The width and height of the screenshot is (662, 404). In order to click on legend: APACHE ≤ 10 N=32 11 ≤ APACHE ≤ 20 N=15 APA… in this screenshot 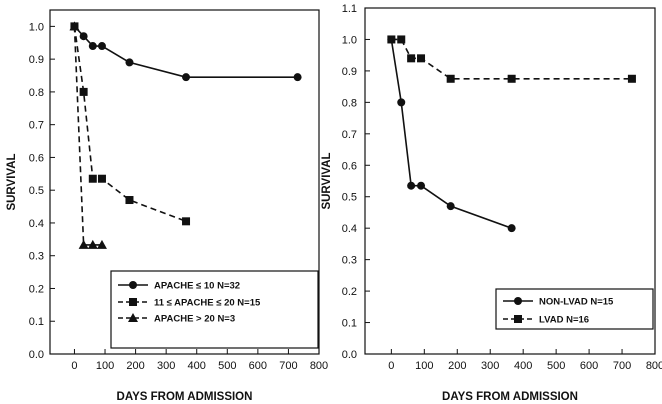, I will do `click(214, 309)`.